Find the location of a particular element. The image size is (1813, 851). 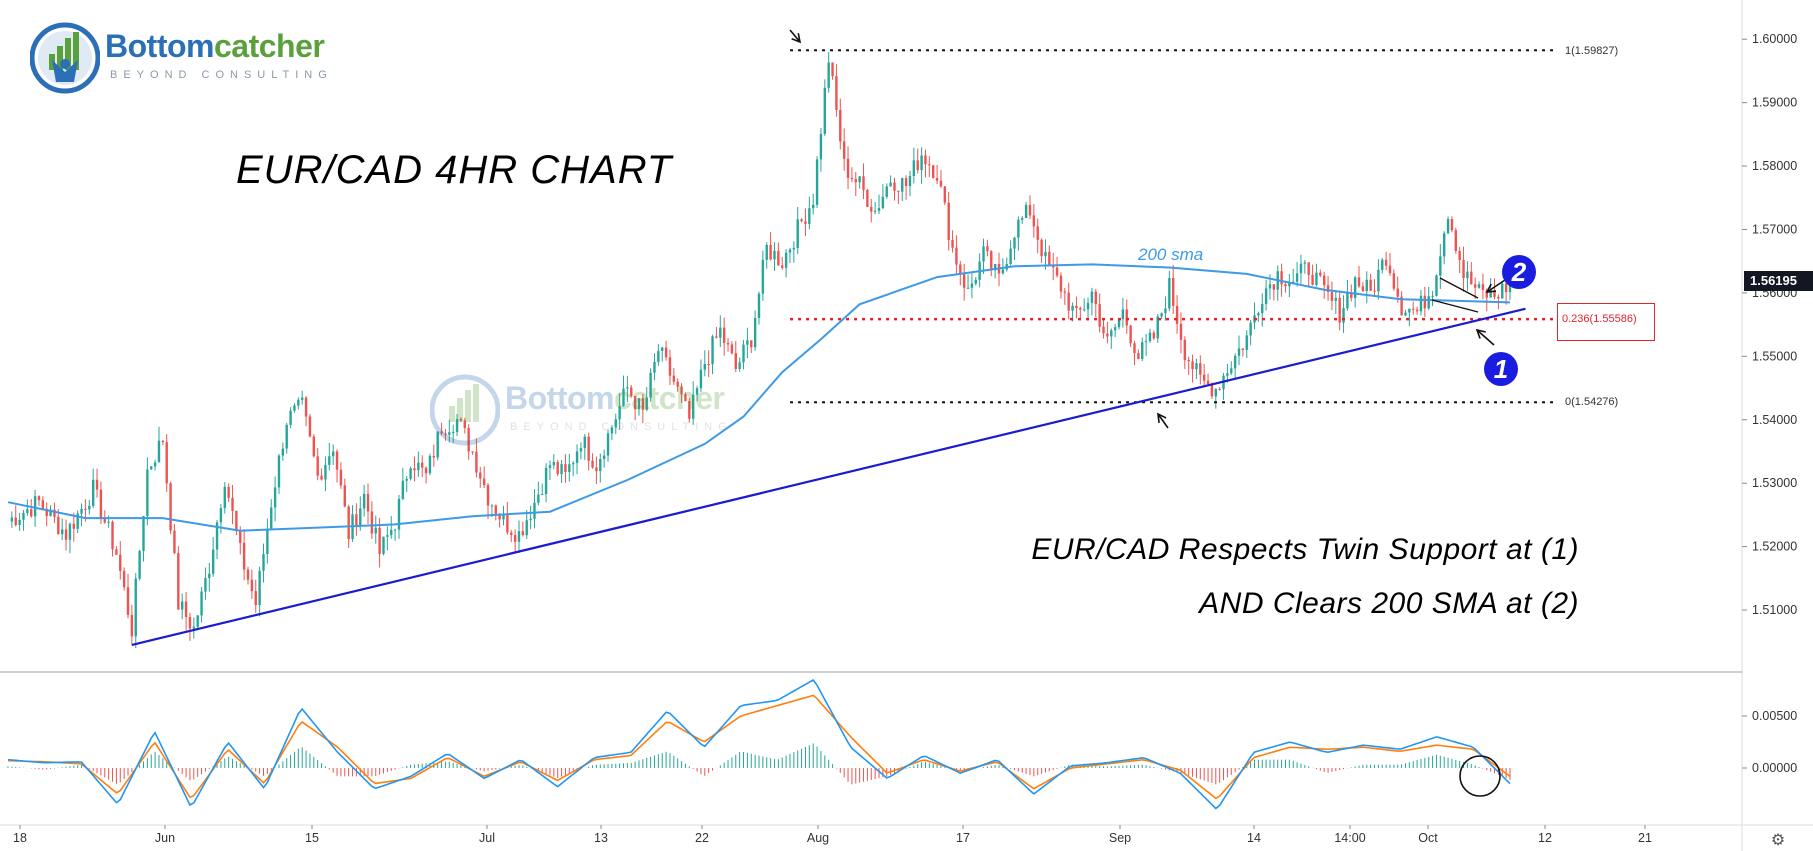

arrow-top-icon-shaft is located at coordinates (795, 36).